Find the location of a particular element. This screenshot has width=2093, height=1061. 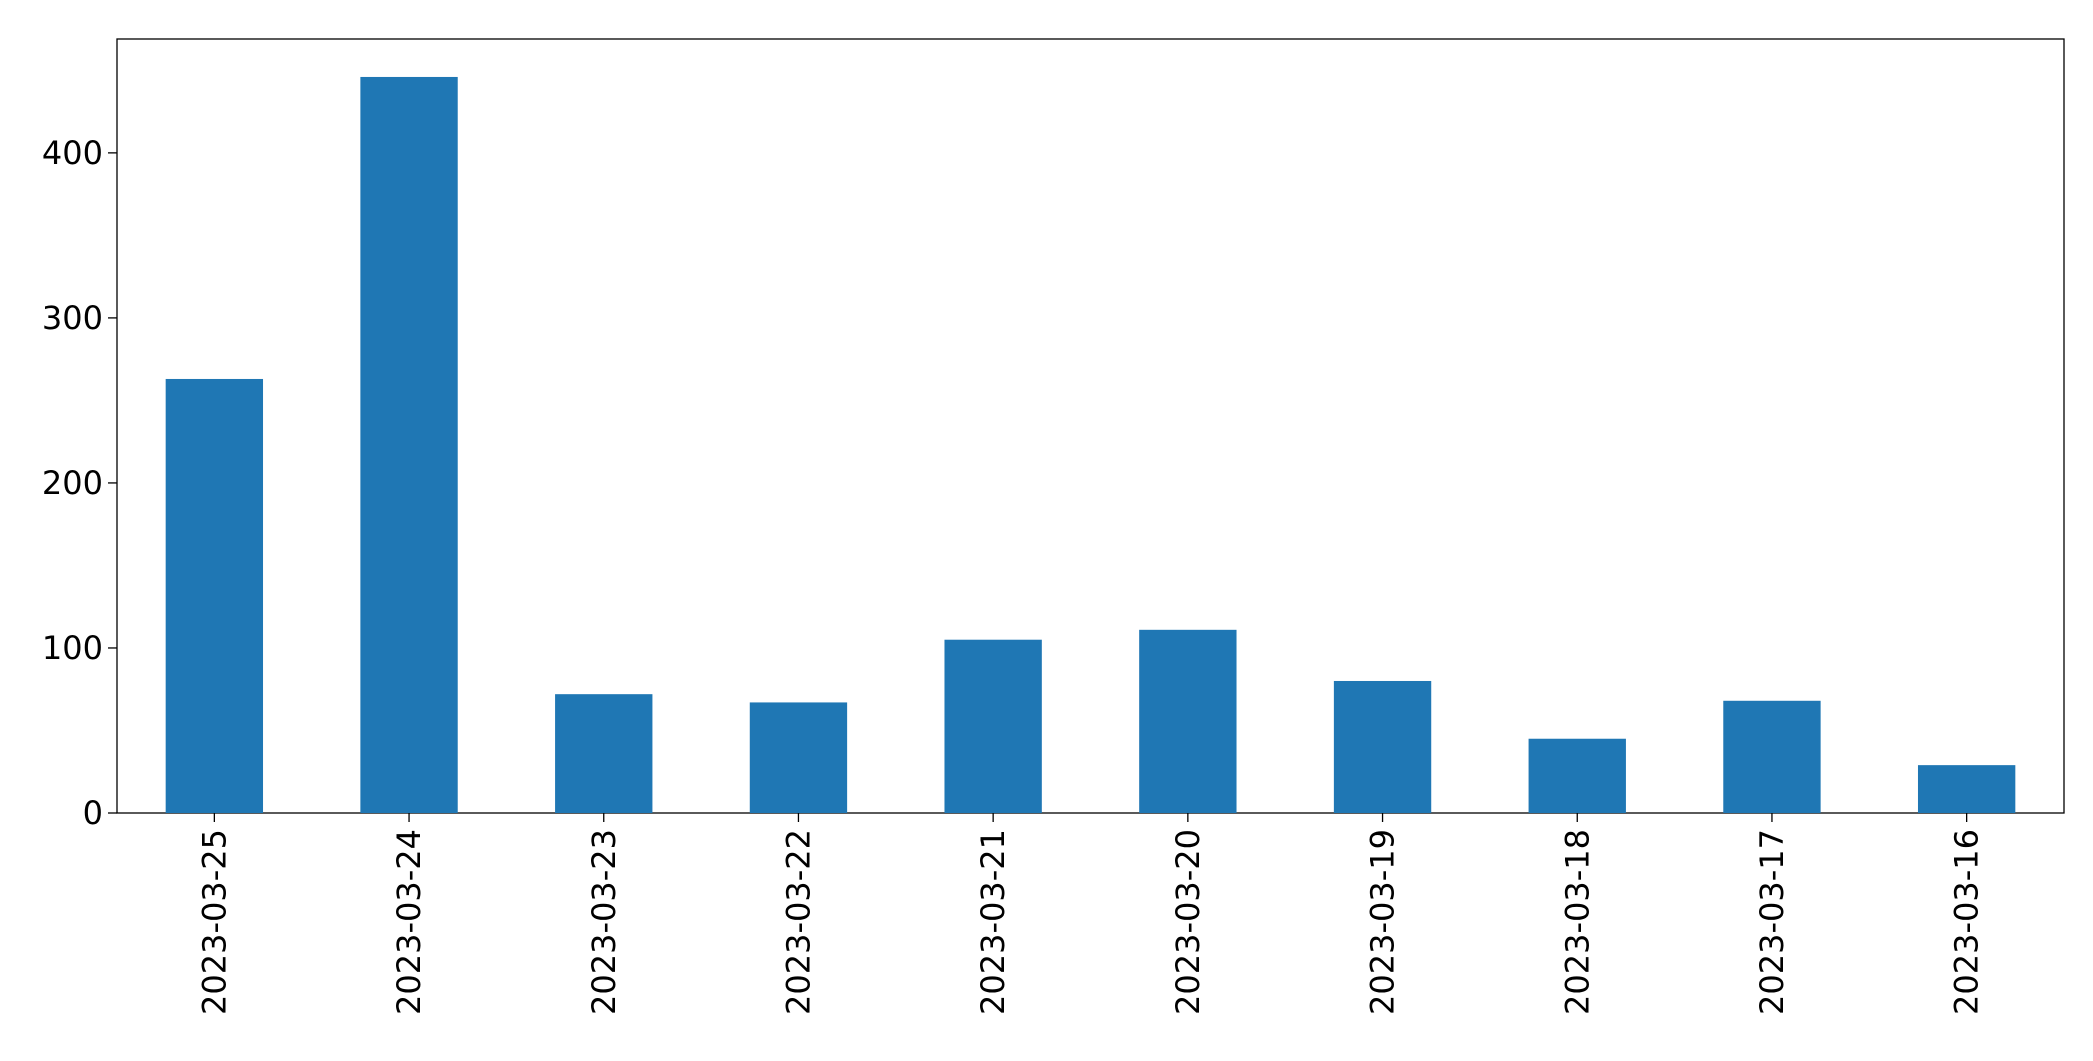

y-tick-label: 0 is located at coordinates (93, 813).